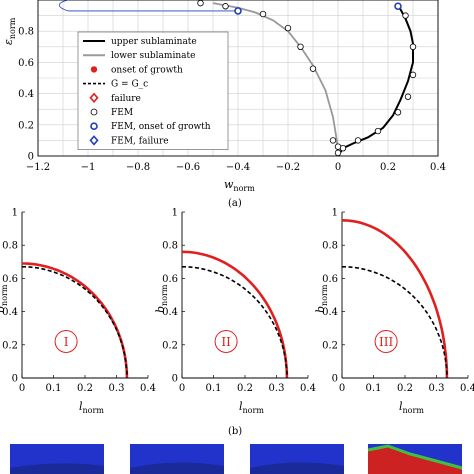 This screenshot has width=474, height=474. What do you see at coordinates (161, 127) in the screenshot?
I see `legend-label: FEM, onset of growth` at bounding box center [161, 127].